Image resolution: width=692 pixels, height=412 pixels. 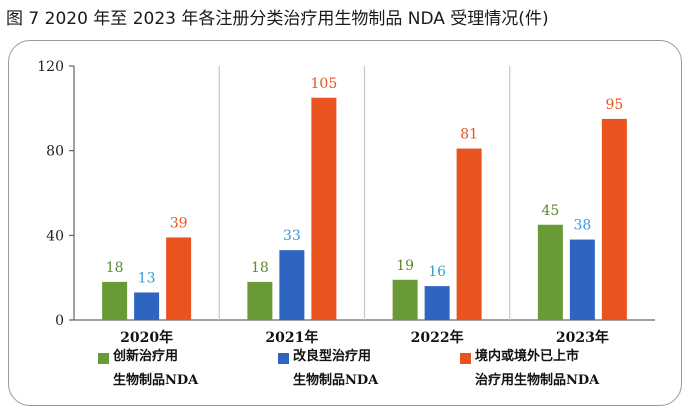 I want to click on legend-label-line2: 治疗用生物制品NDA, so click(x=537, y=380).